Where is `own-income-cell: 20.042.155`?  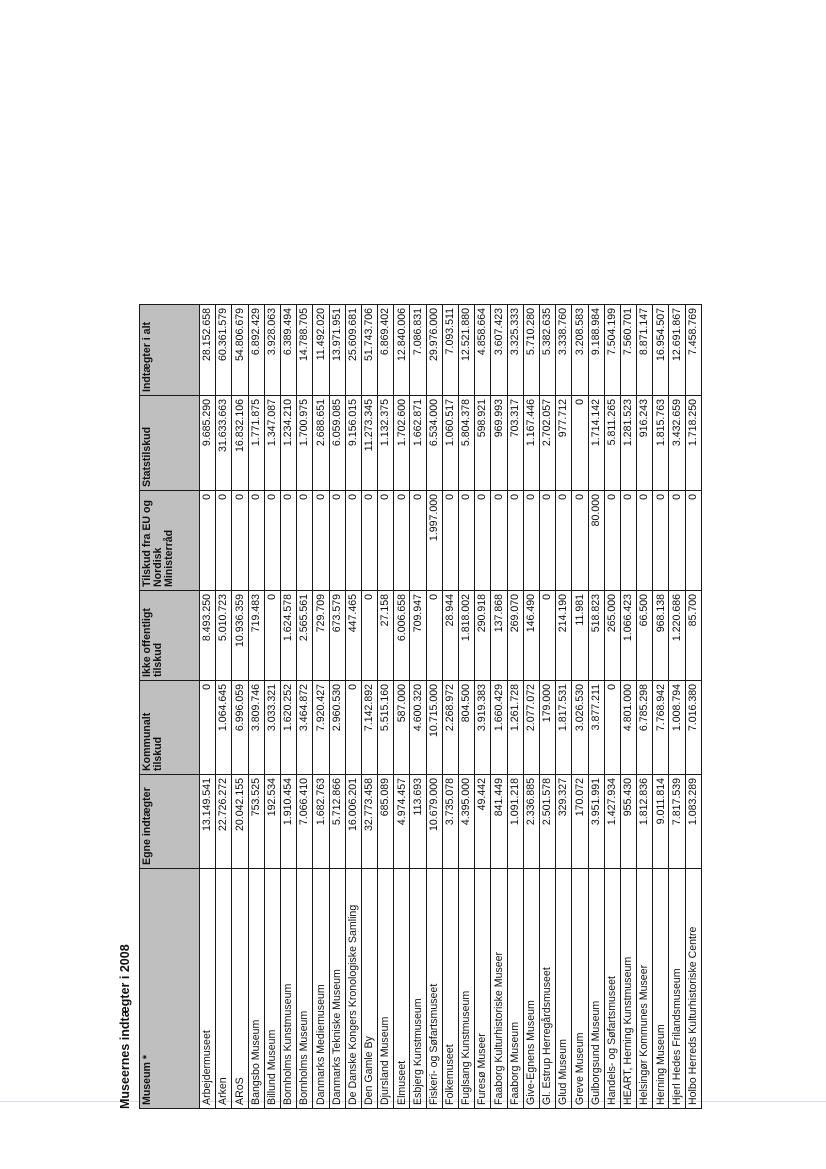
own-income-cell: 20.042.155 is located at coordinates (240, 821).